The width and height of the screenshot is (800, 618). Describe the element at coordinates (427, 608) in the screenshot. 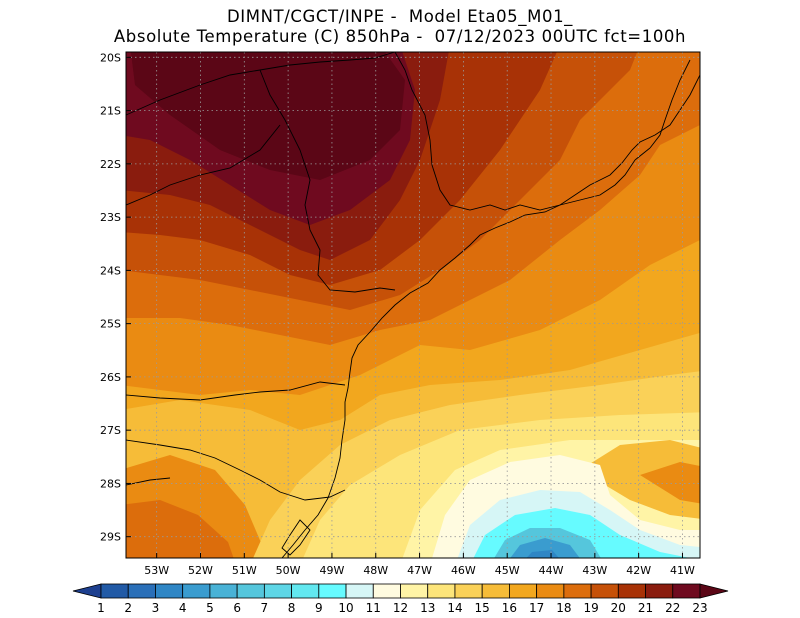

I see `colorbar-label: 13` at that location.